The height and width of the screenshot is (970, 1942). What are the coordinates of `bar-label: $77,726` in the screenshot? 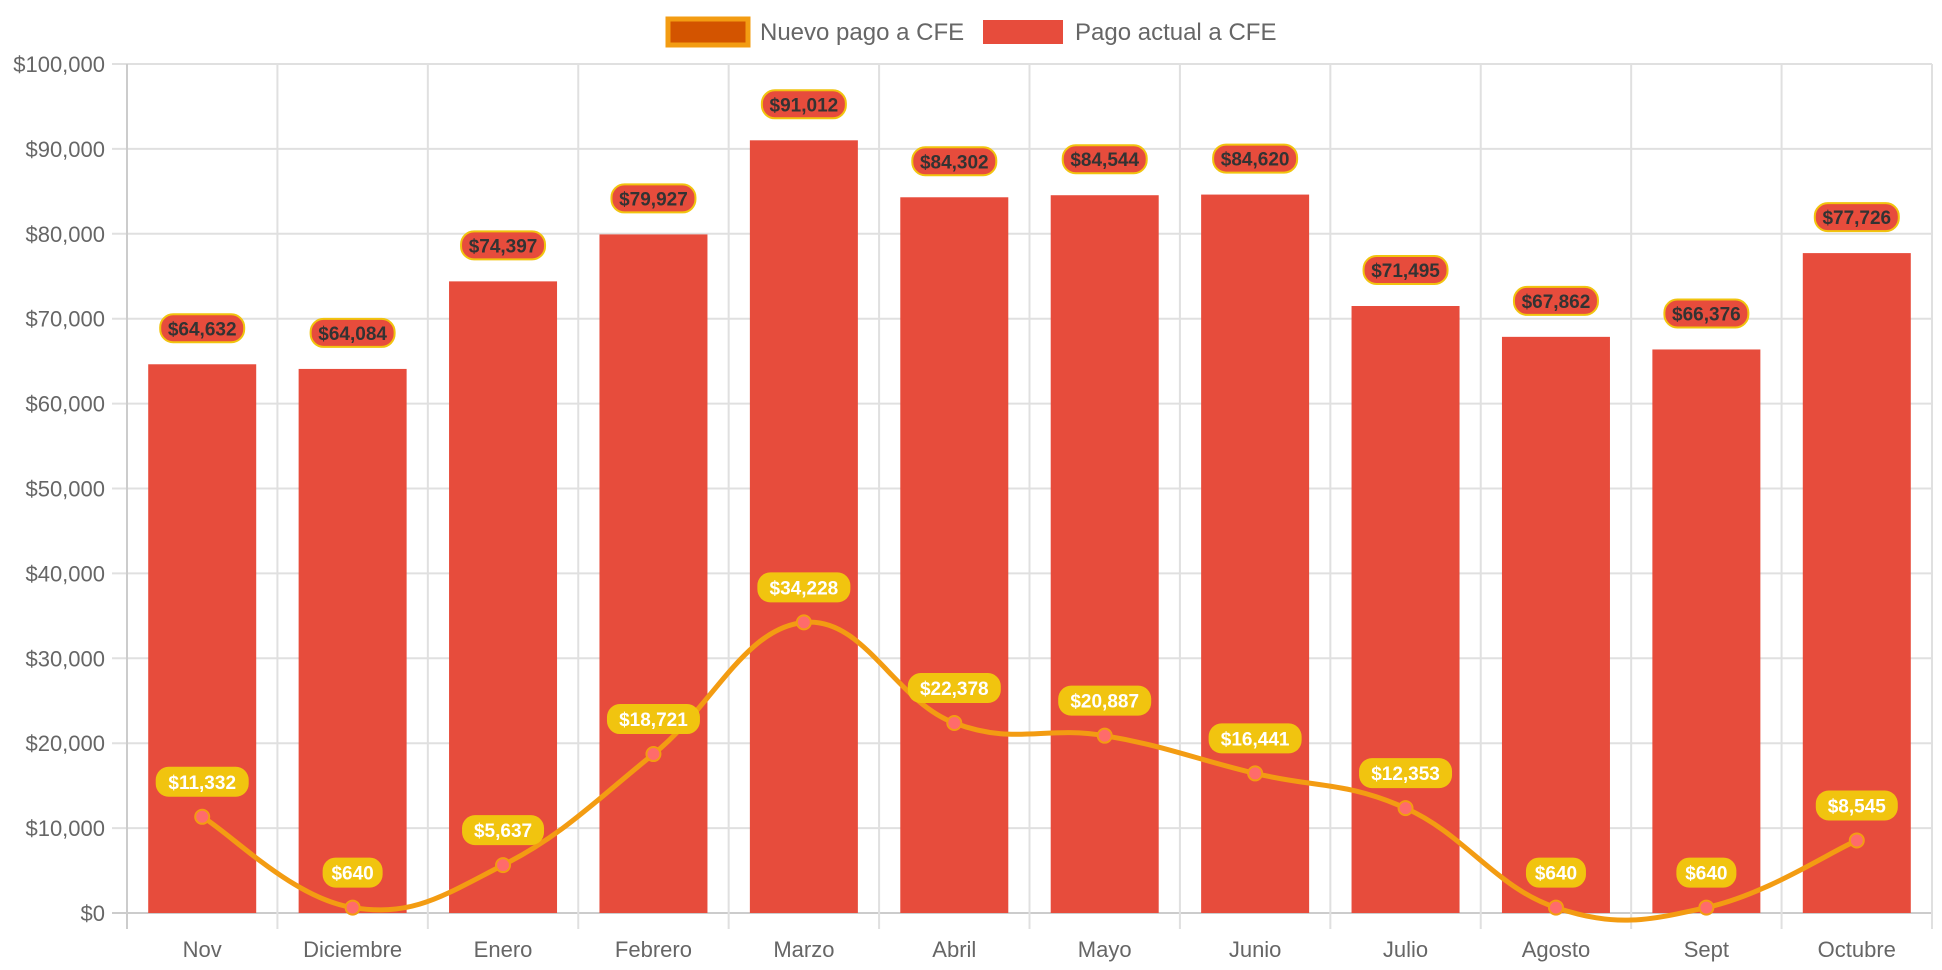 It's located at (1856, 218).